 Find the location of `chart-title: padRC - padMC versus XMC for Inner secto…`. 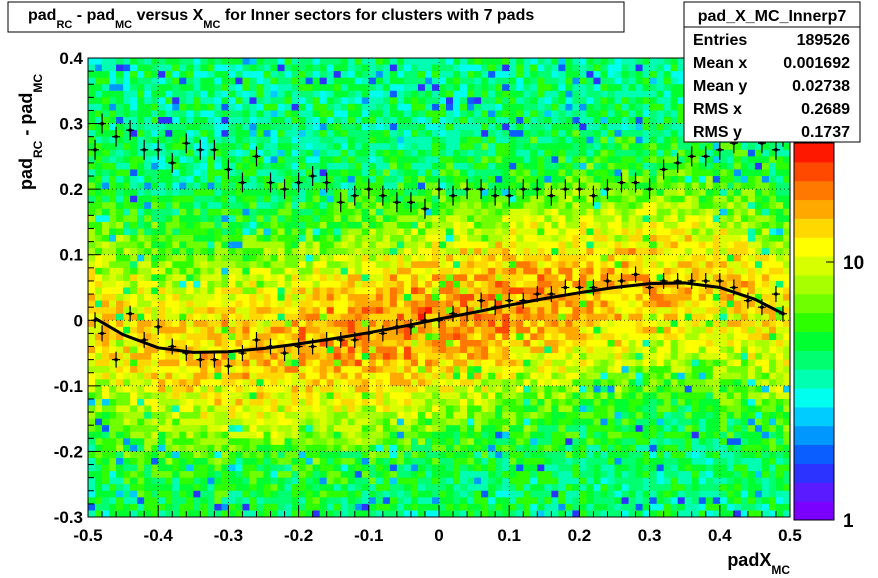

chart-title: padRC - padMC versus XMC for Inner secto… is located at coordinates (281, 19).